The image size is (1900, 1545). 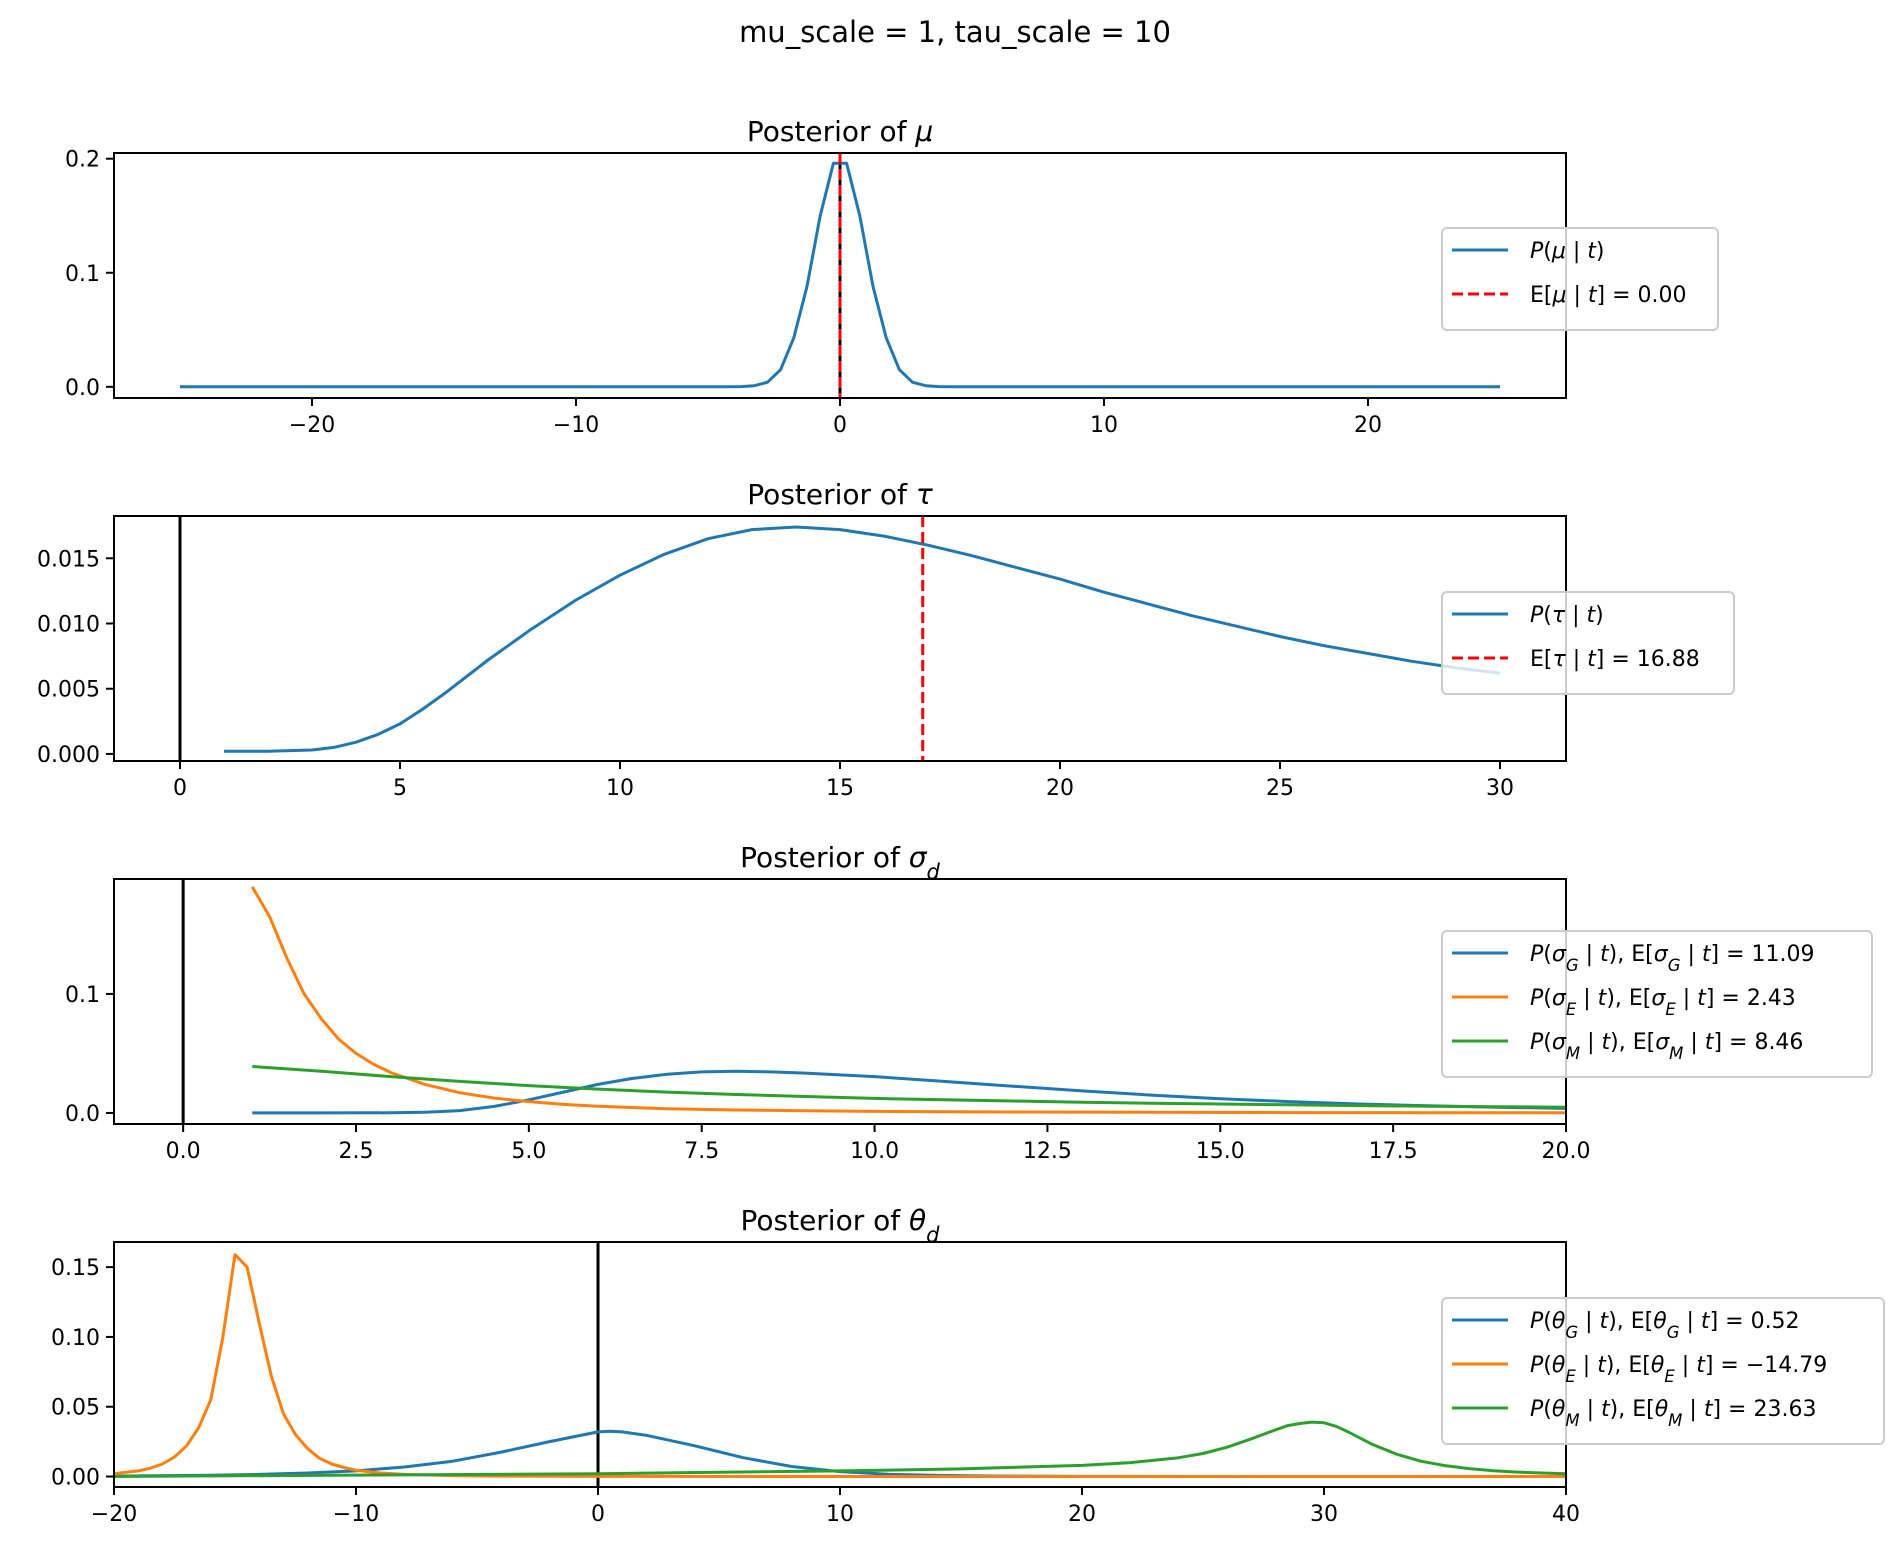 I want to click on series-line-blue, so click(x=862, y=639).